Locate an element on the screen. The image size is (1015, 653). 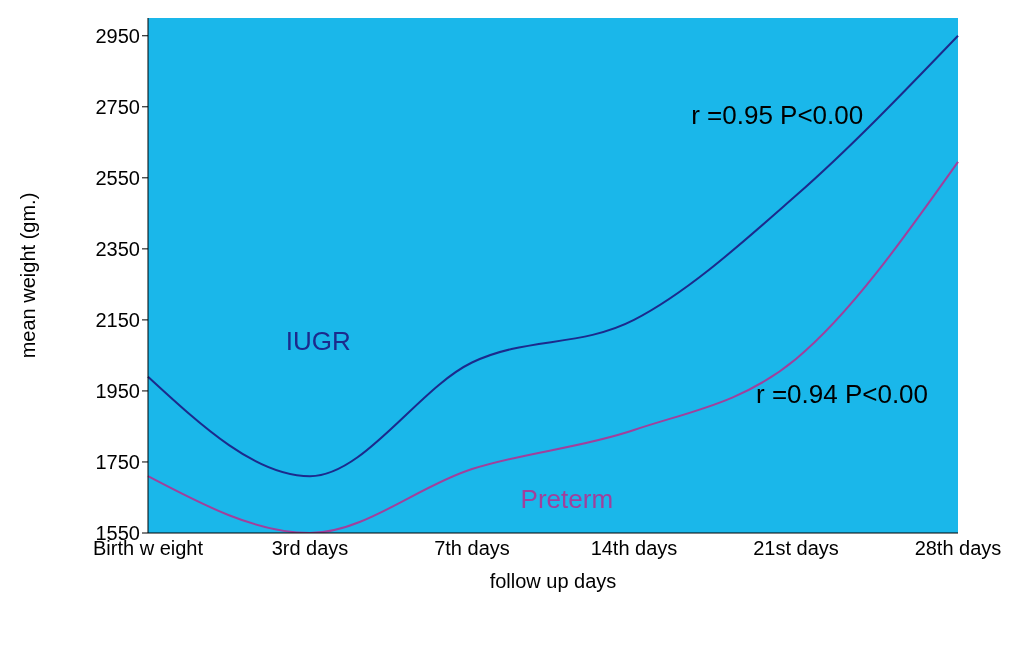
x-tick-label: 7th days is located at coordinates (472, 548).